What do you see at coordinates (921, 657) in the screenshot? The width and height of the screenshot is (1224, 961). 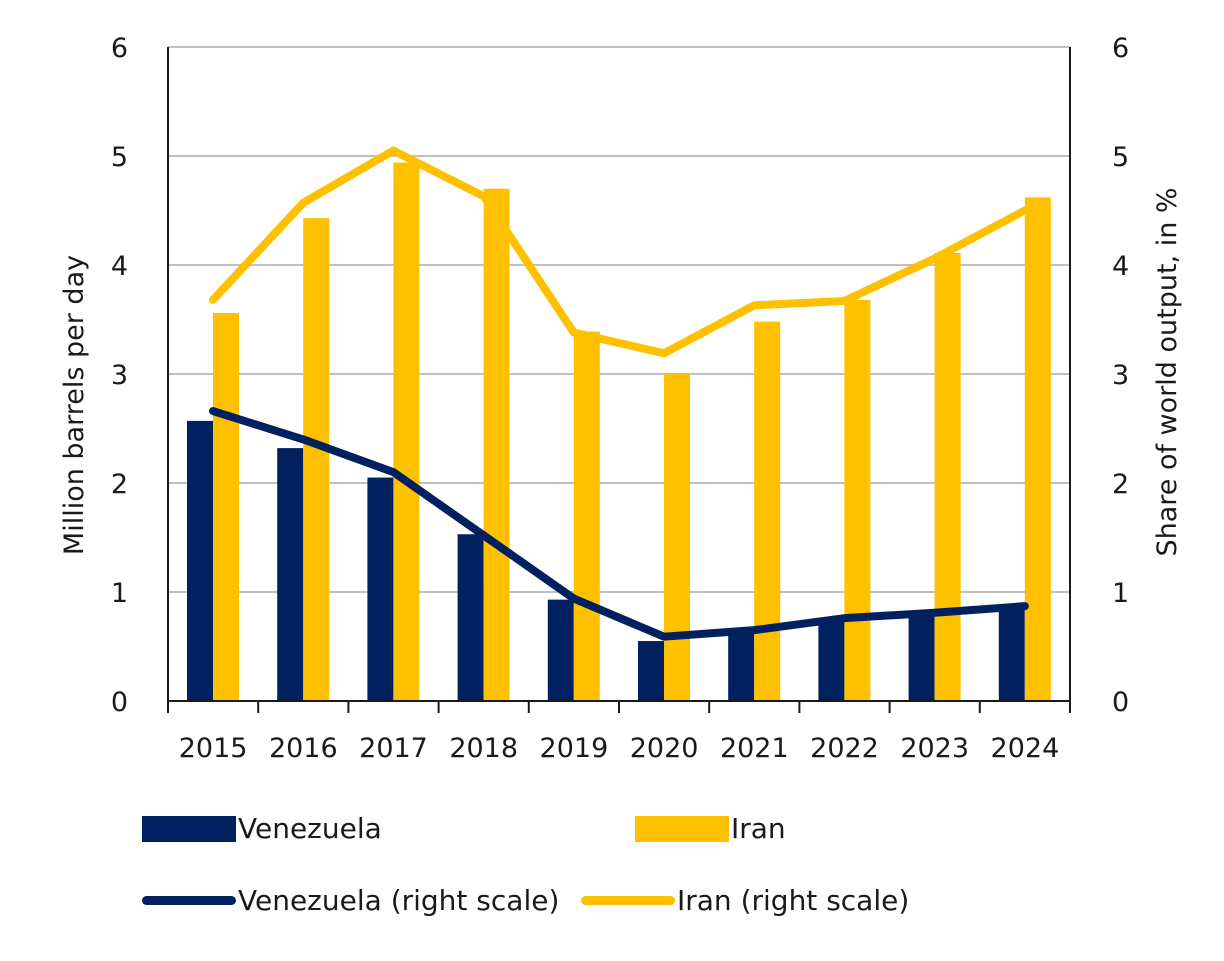 I see `bar-venezuela-2023` at bounding box center [921, 657].